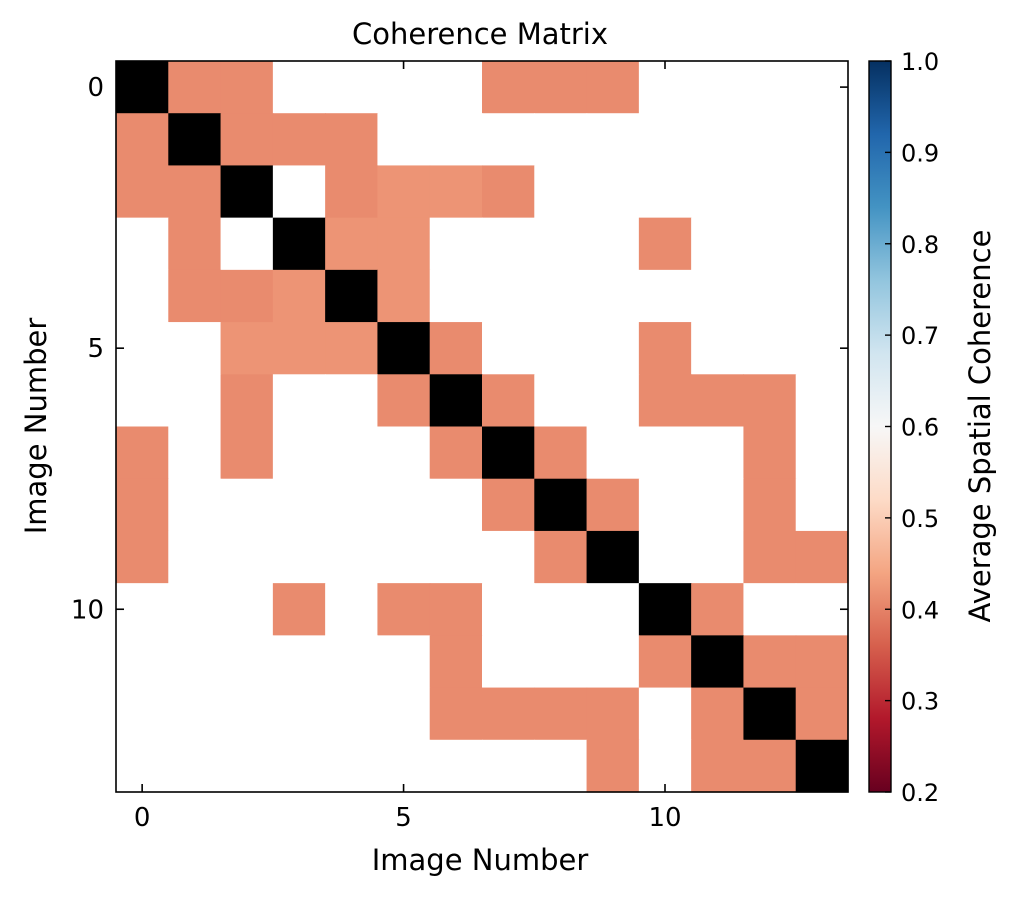  Describe the element at coordinates (920, 336) in the screenshot. I see `colorbar-tick-label: 0.7` at that location.